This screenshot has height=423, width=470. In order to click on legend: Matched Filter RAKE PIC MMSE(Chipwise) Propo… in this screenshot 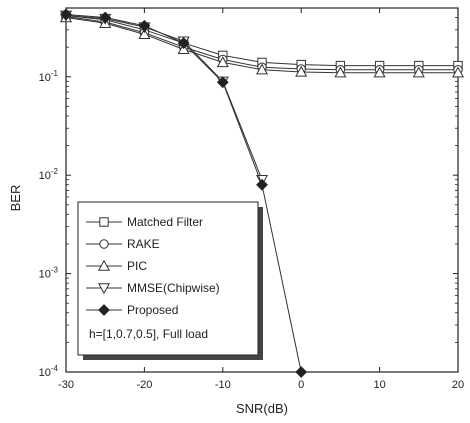, I will do `click(170, 280)`.